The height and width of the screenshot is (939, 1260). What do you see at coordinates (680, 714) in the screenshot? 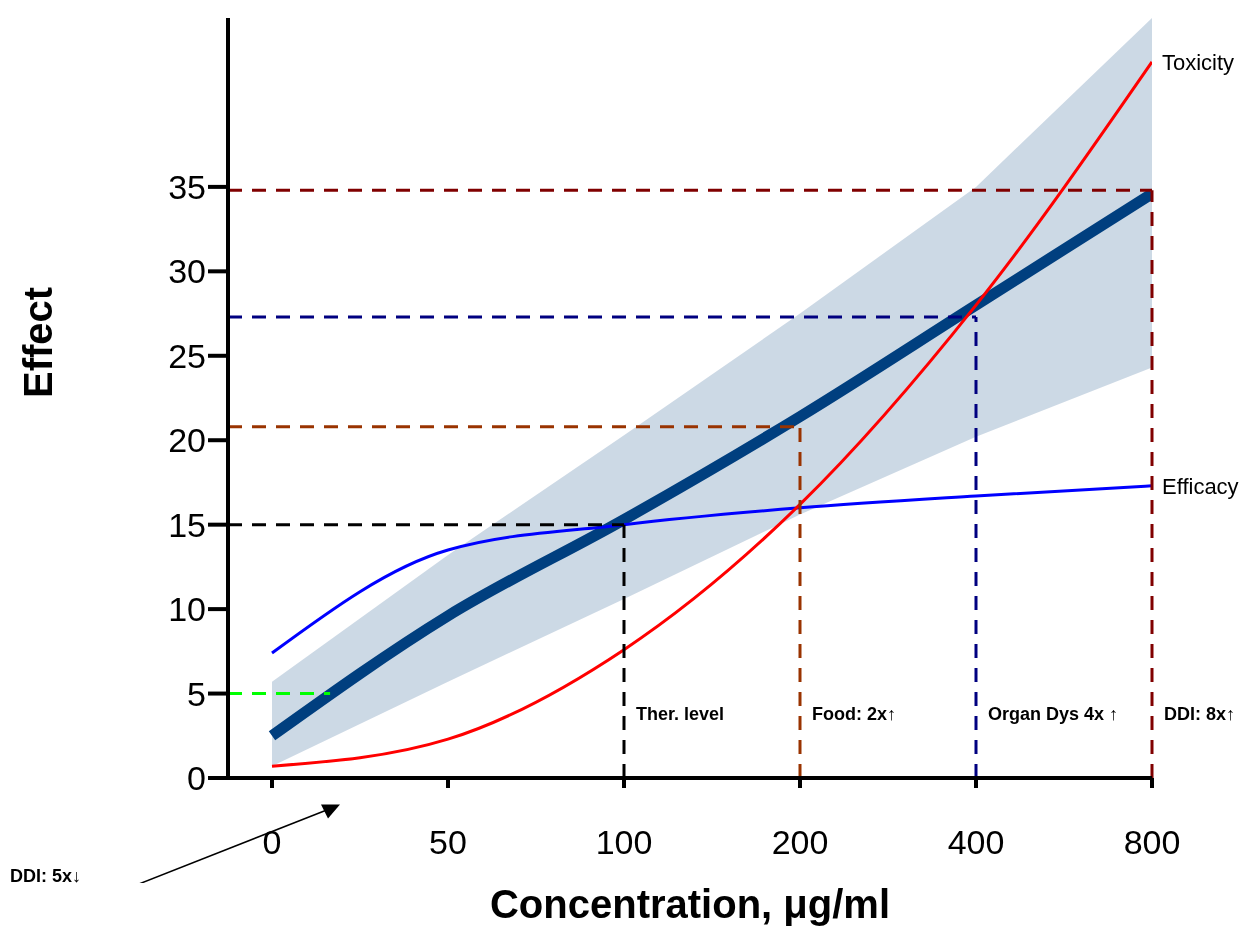
I see `ref-line-label: Ther. level` at bounding box center [680, 714].